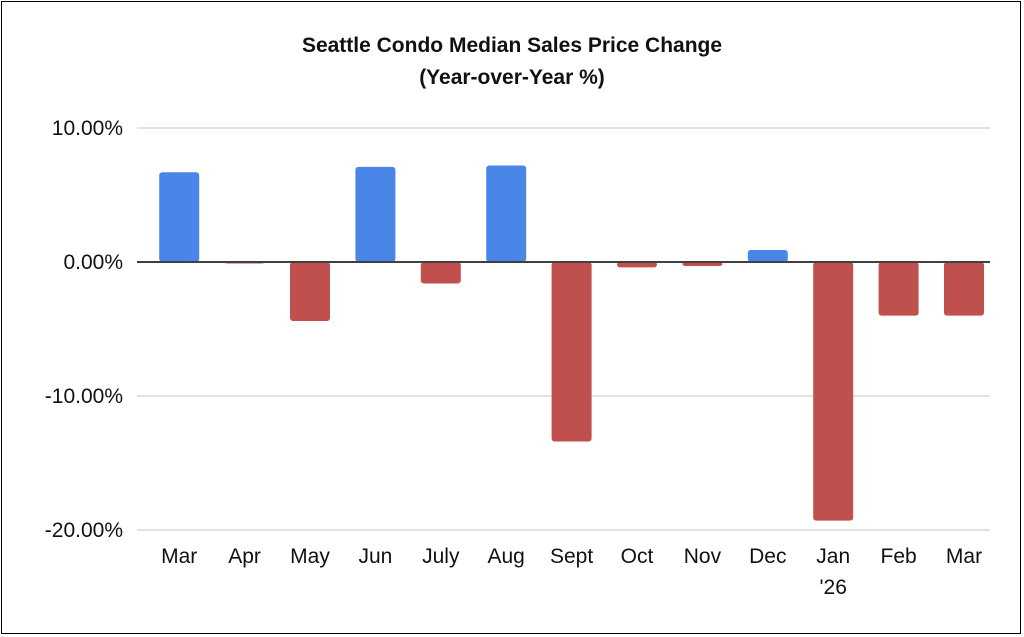 The height and width of the screenshot is (637, 1024). What do you see at coordinates (833, 572) in the screenshot?
I see `x-tick-label: Jan '26` at bounding box center [833, 572].